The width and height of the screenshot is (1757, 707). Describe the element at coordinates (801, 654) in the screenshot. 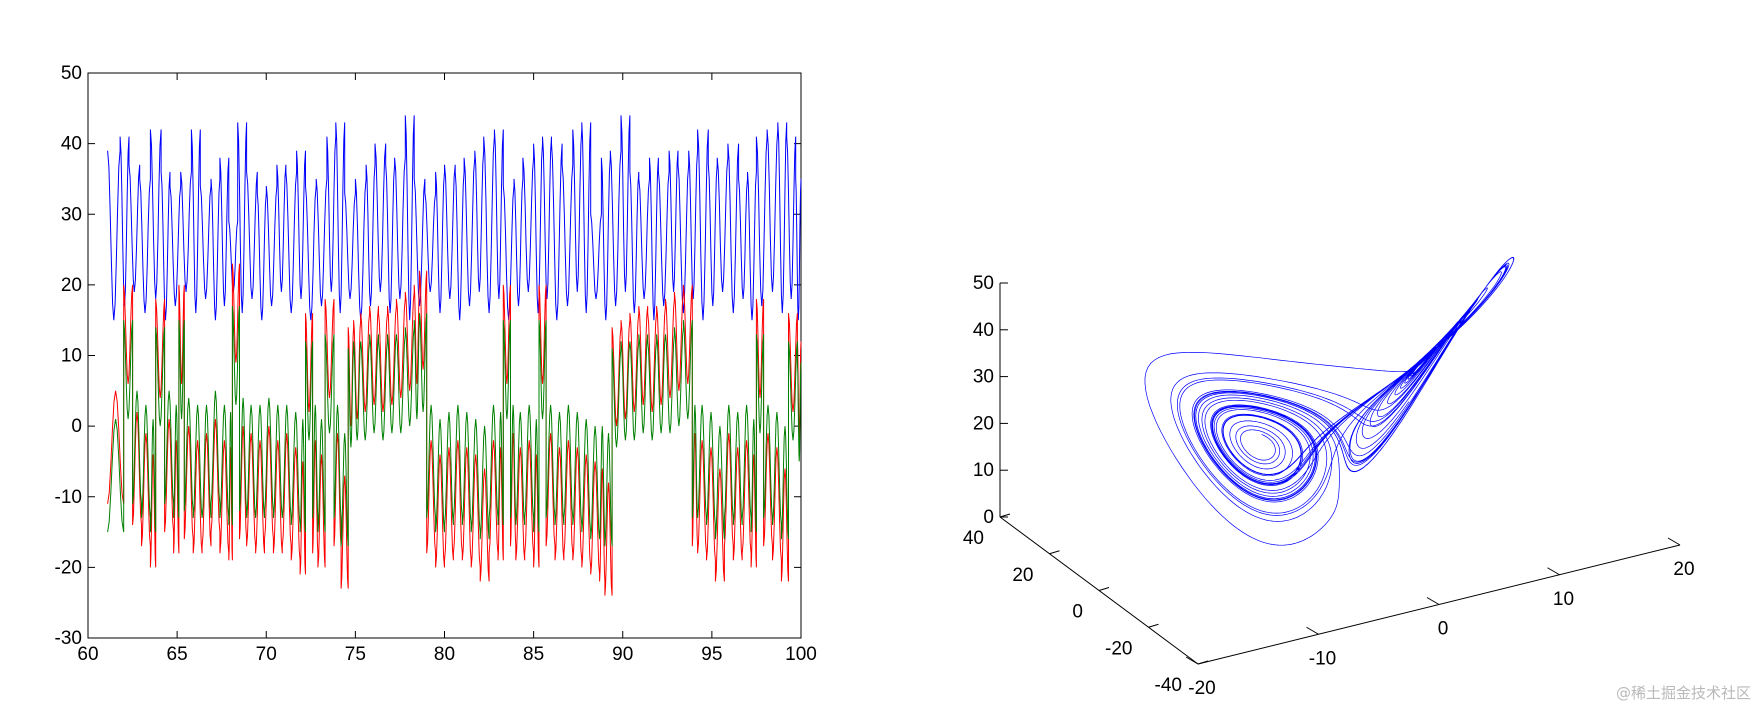

I see `x-tick-label: 100` at that location.